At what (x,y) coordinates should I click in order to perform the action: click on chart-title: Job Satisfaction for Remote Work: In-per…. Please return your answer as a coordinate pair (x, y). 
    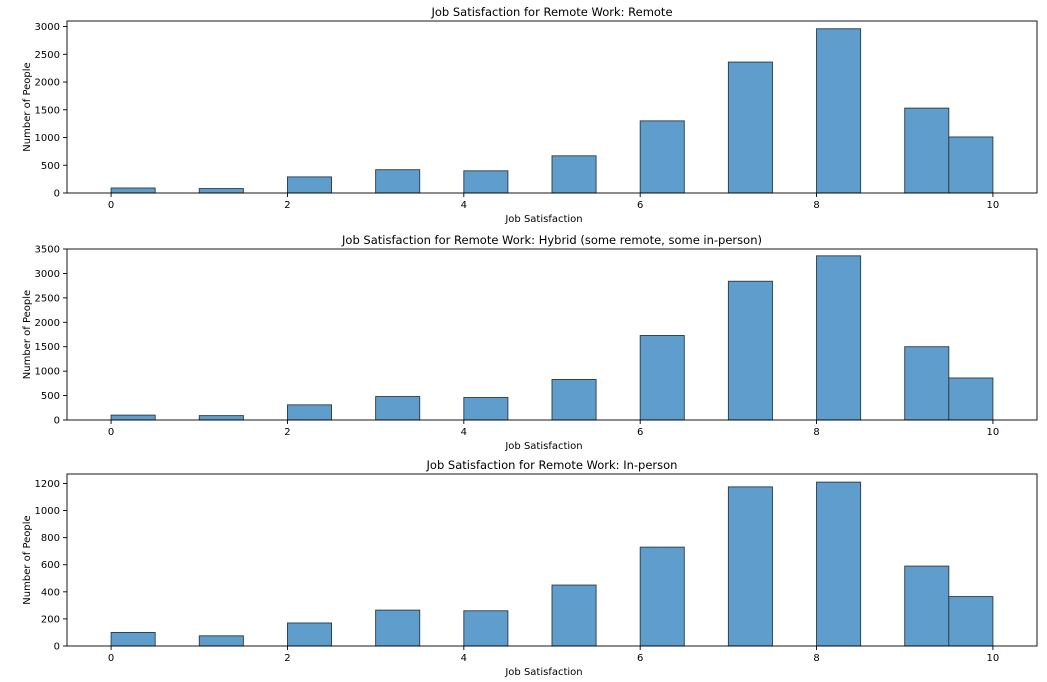
    Looking at the image, I should click on (552, 465).